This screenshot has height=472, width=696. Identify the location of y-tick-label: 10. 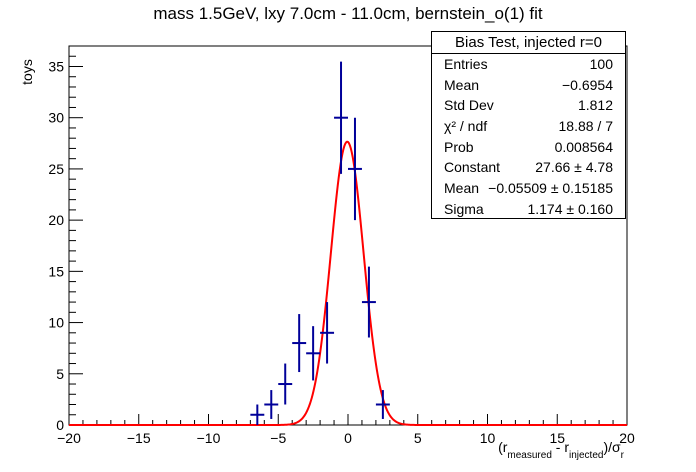
(56, 323).